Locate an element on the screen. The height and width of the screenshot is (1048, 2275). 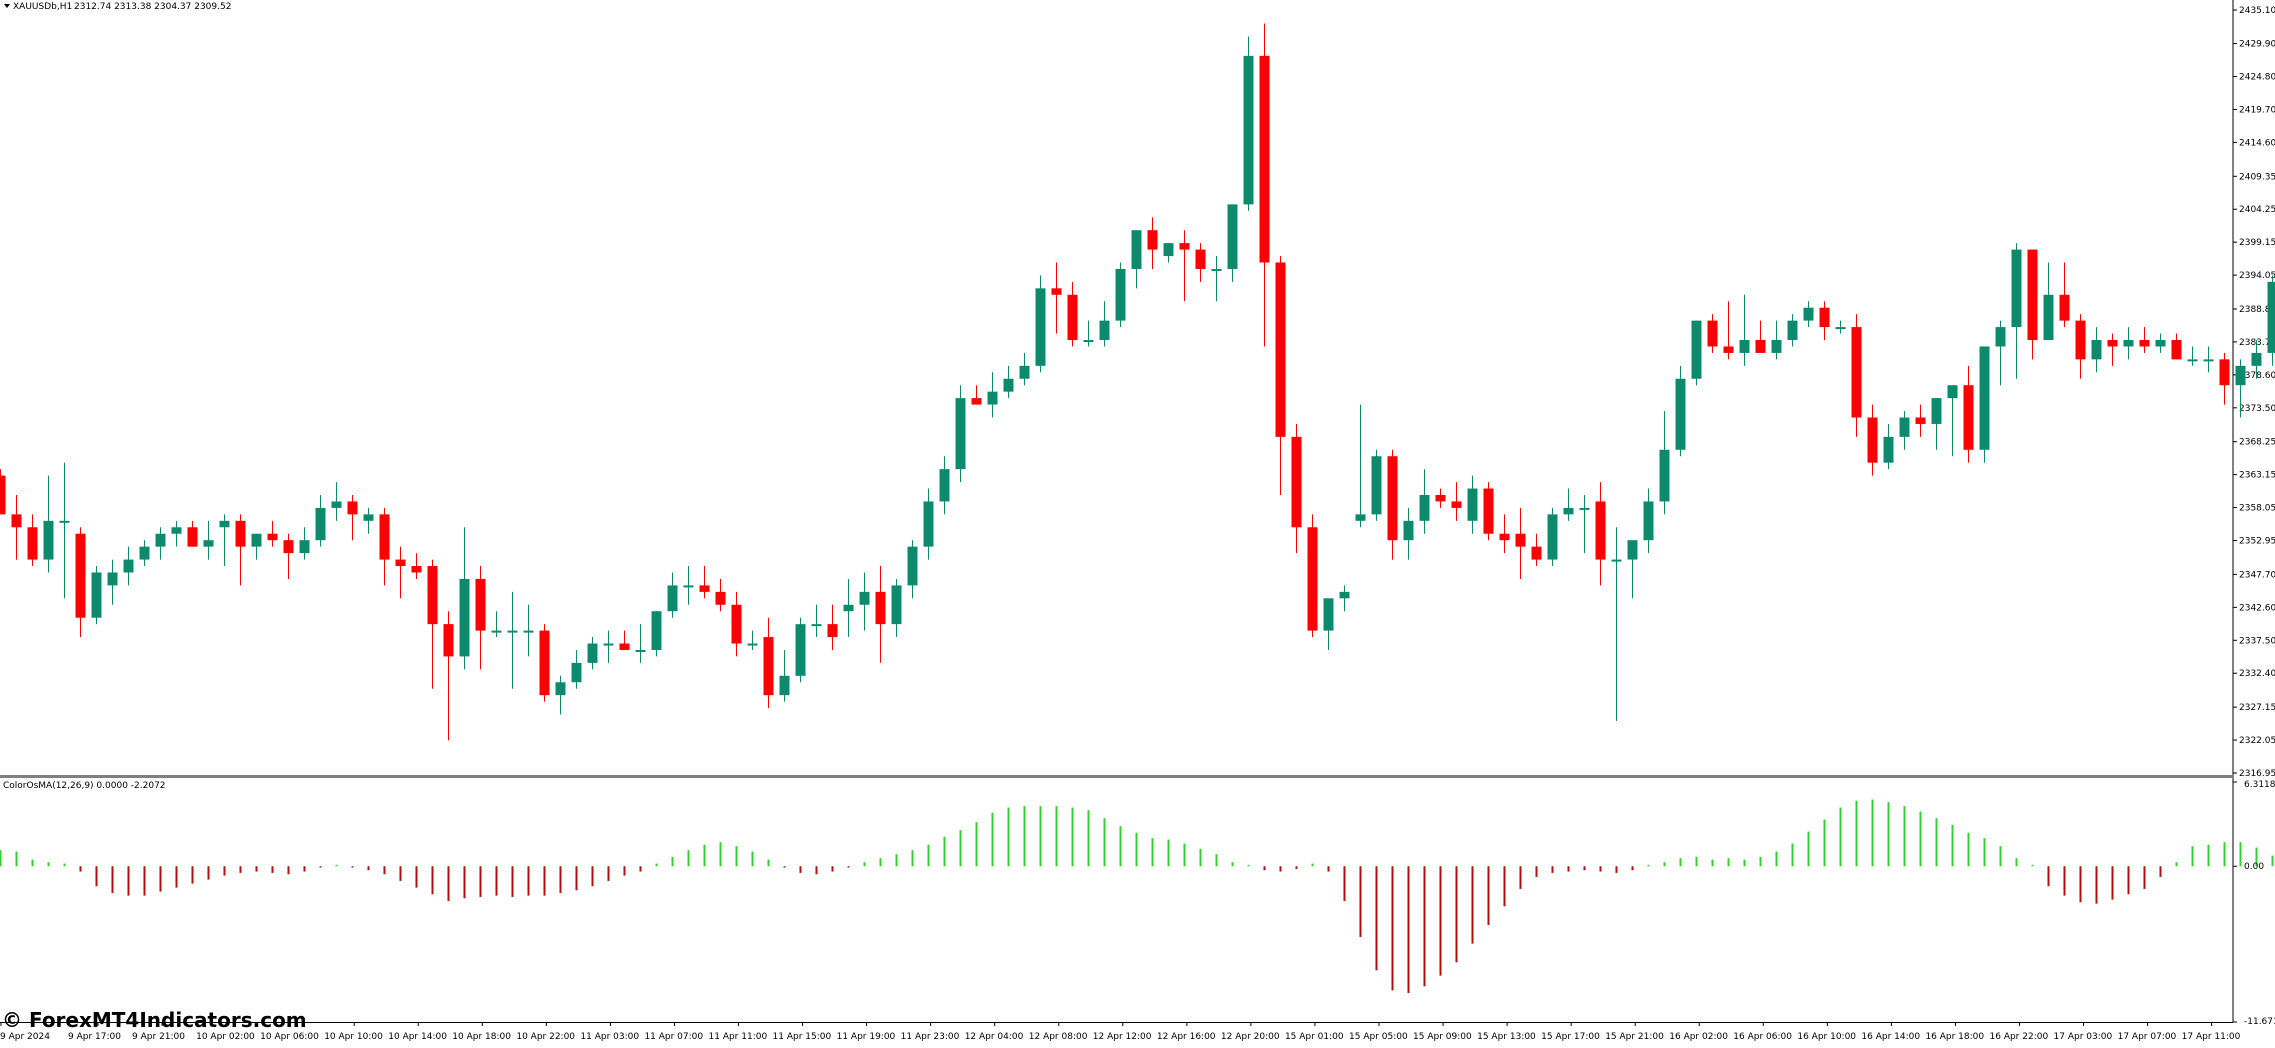
time-tick-label: 10 Apr 22:00 is located at coordinates (545, 1037).